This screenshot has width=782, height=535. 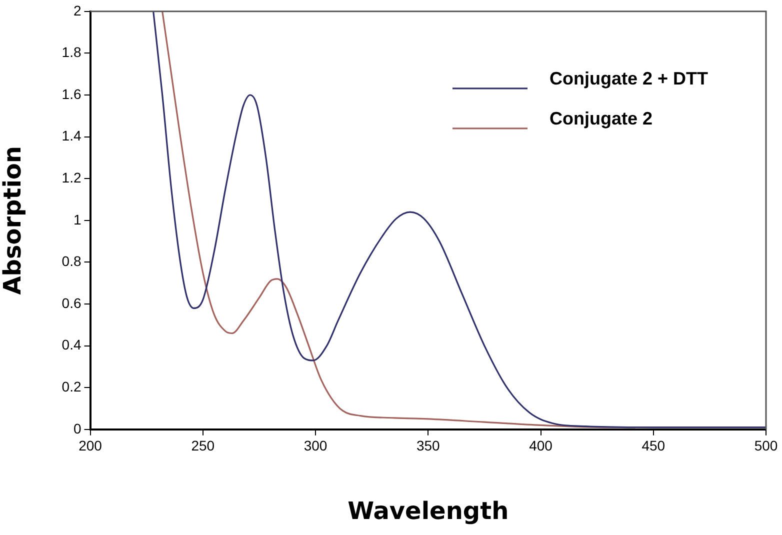 What do you see at coordinates (77, 428) in the screenshot?
I see `y-tick-label: 0` at bounding box center [77, 428].